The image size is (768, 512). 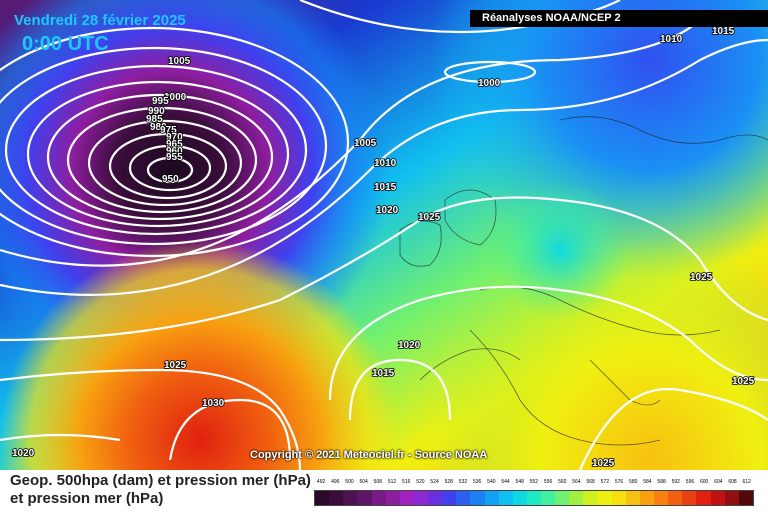 What do you see at coordinates (174, 157) in the screenshot?
I see `isobar-label: 955` at bounding box center [174, 157].